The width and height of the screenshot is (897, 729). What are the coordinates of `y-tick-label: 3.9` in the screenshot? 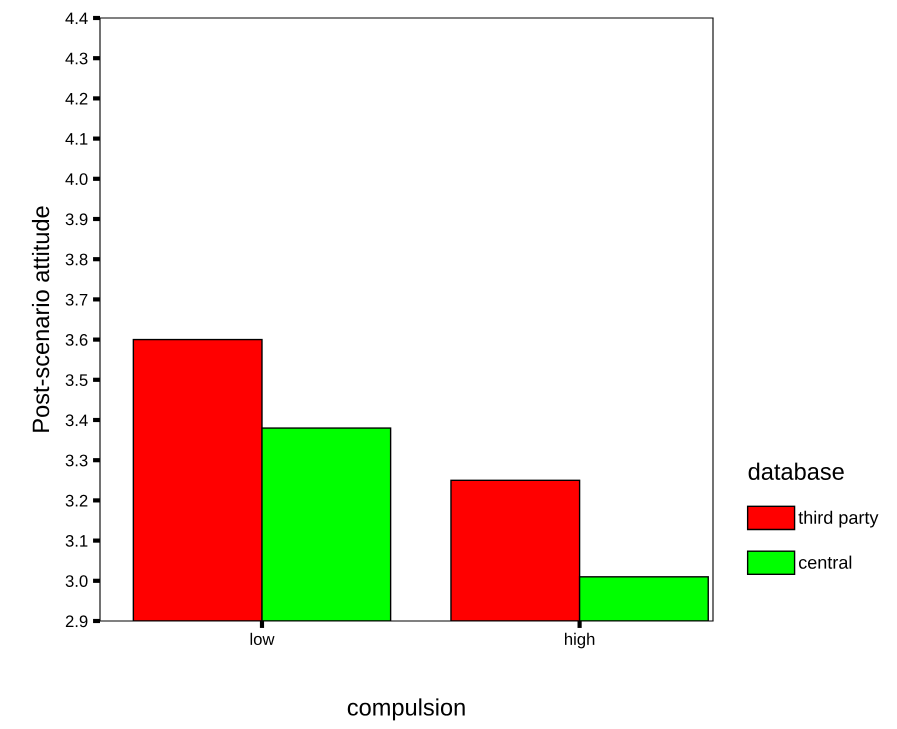 It's located at (77, 219).